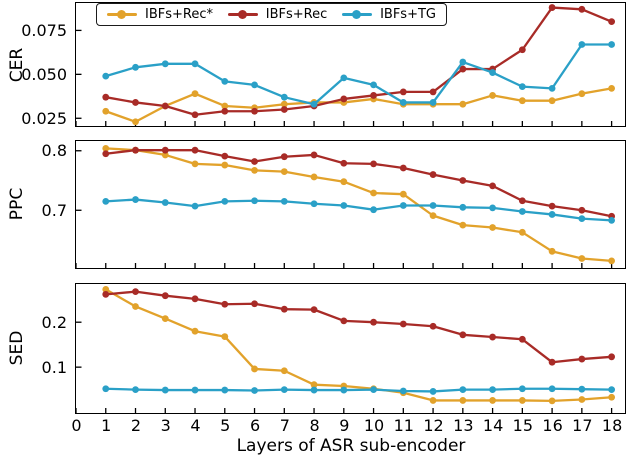 The height and width of the screenshot is (460, 640). Describe the element at coordinates (44, 118) in the screenshot. I see `y-tick-label: 0.025` at that location.